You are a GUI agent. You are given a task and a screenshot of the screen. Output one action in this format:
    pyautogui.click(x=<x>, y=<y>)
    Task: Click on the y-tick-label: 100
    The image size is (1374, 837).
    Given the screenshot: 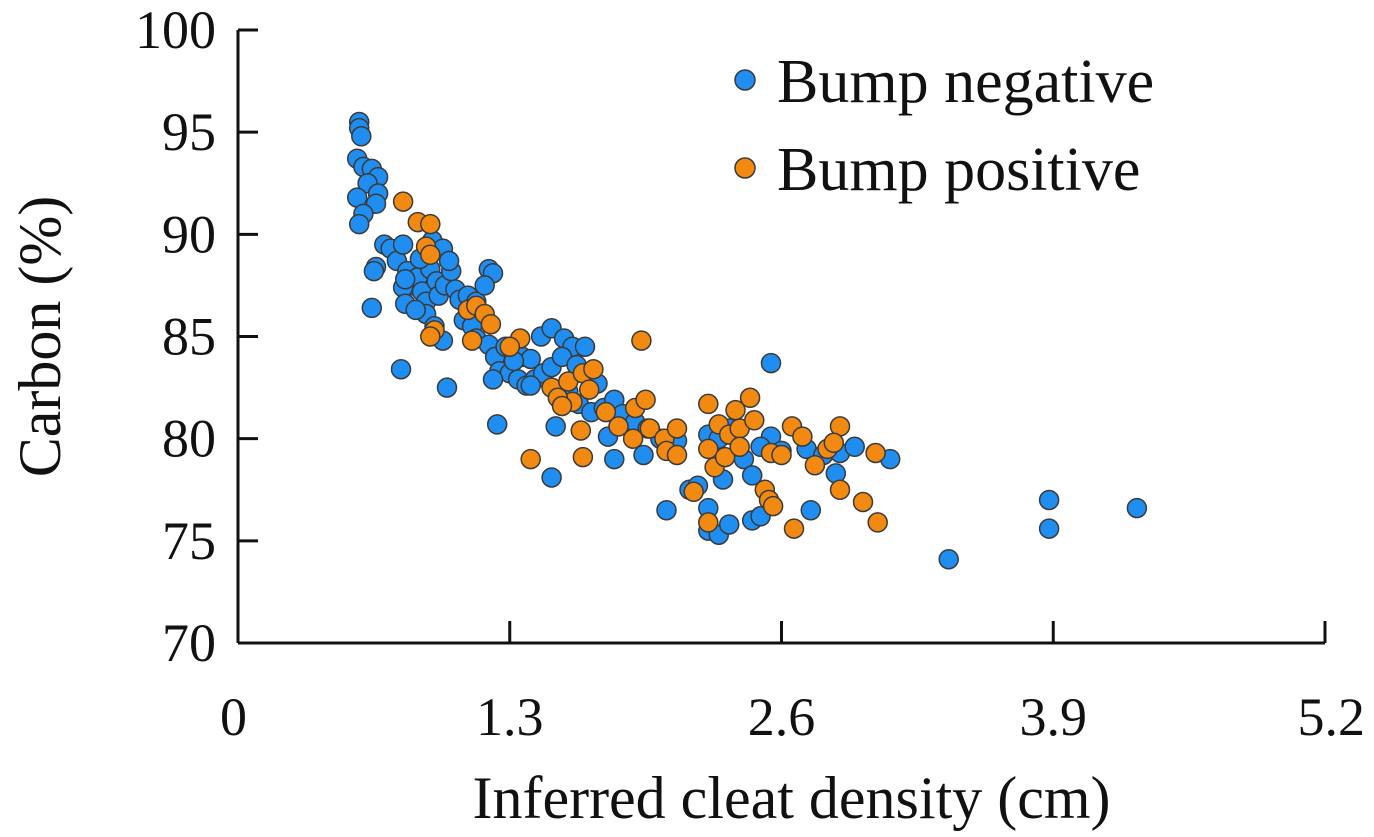 What is the action you would take?
    pyautogui.click(x=175, y=30)
    